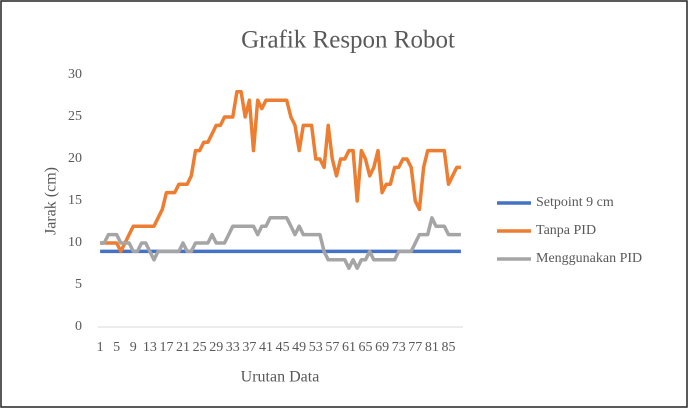 This screenshot has width=688, height=408. What do you see at coordinates (78, 326) in the screenshot?
I see `y-tick-label: 0` at bounding box center [78, 326].